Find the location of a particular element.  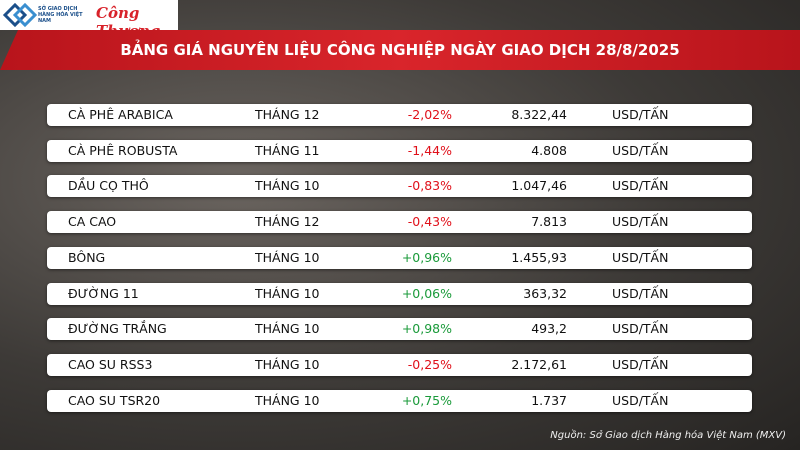

price: 2.172,61 is located at coordinates (539, 364).